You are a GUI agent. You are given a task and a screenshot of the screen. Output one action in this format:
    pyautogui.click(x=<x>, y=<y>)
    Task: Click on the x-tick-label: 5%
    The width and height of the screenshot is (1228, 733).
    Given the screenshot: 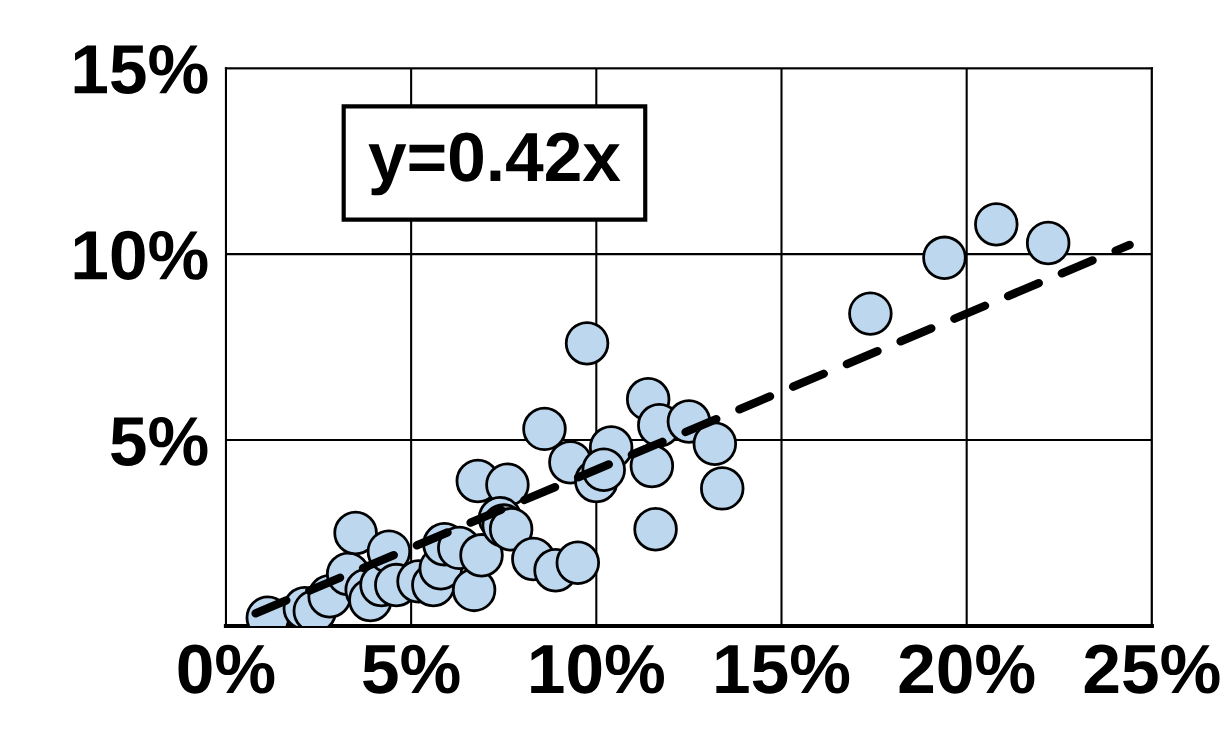 What is the action you would take?
    pyautogui.click(x=411, y=669)
    